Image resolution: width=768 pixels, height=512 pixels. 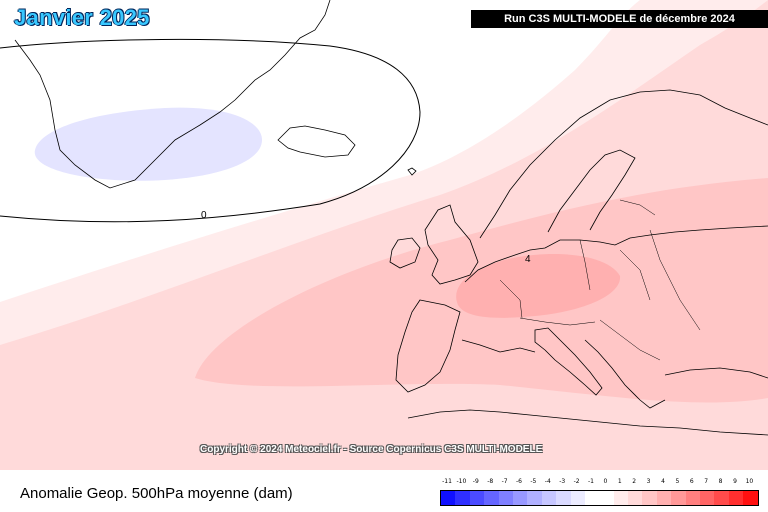 What do you see at coordinates (316, 141) in the screenshot?
I see `iceland-coast` at bounding box center [316, 141].